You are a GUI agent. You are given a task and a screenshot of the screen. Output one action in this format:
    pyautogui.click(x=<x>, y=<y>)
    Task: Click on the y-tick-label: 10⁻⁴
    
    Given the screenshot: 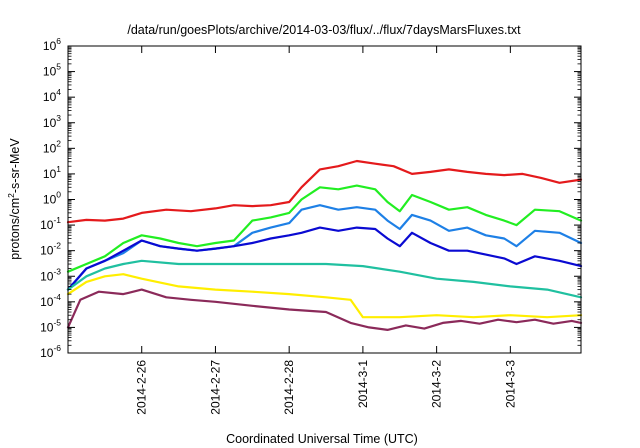 What is the action you would take?
    pyautogui.click(x=50, y=300)
    